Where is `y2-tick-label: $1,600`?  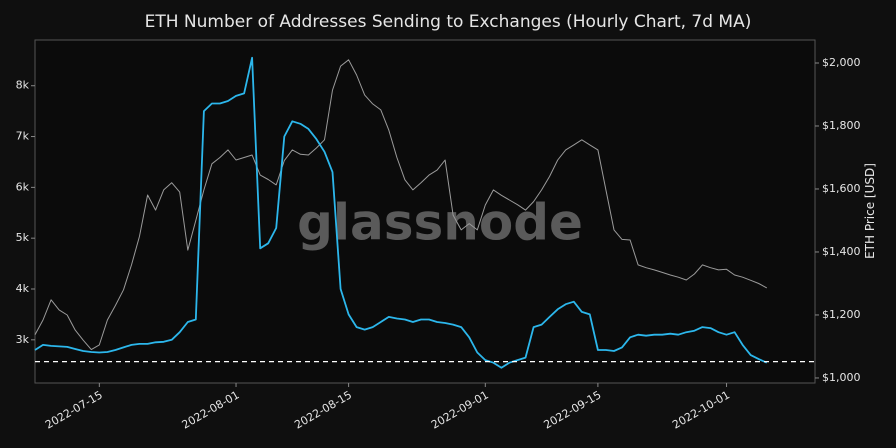 y2-tick-label: $1,600 is located at coordinates (841, 188).